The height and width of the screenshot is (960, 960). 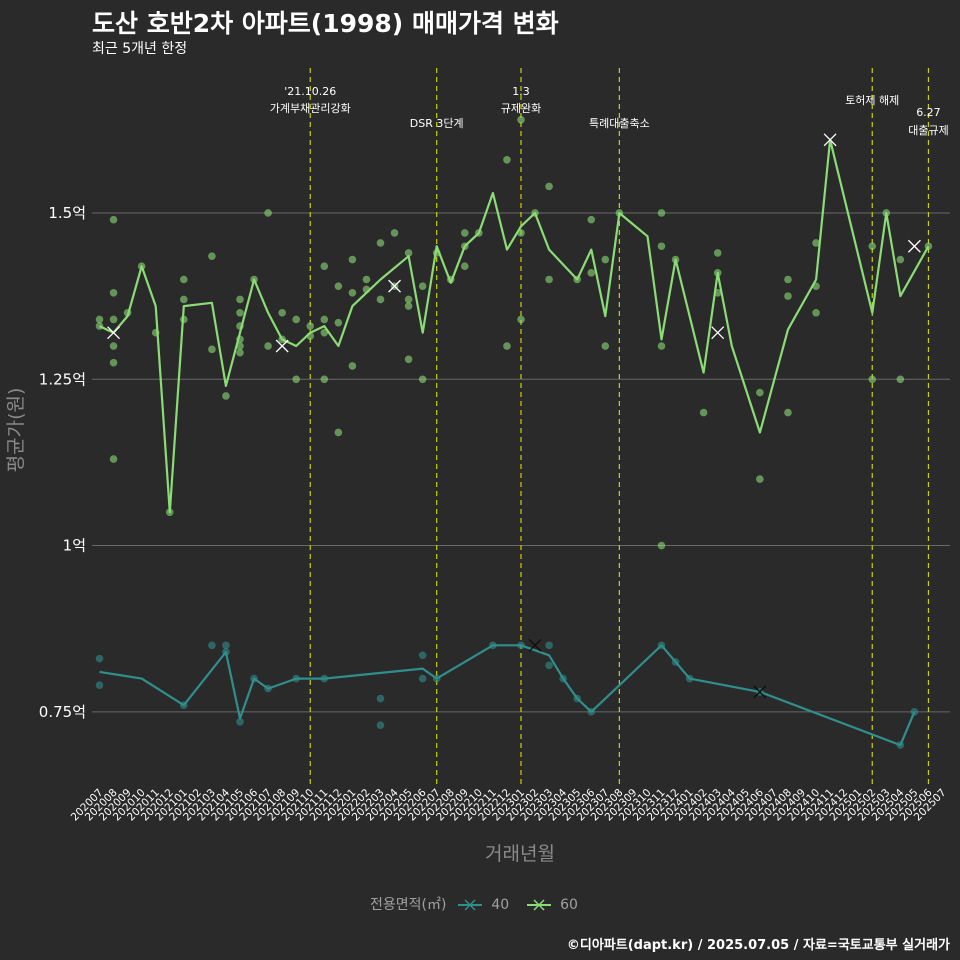 What do you see at coordinates (67, 213) in the screenshot?
I see `y-tick-label: 1.5억` at bounding box center [67, 213].